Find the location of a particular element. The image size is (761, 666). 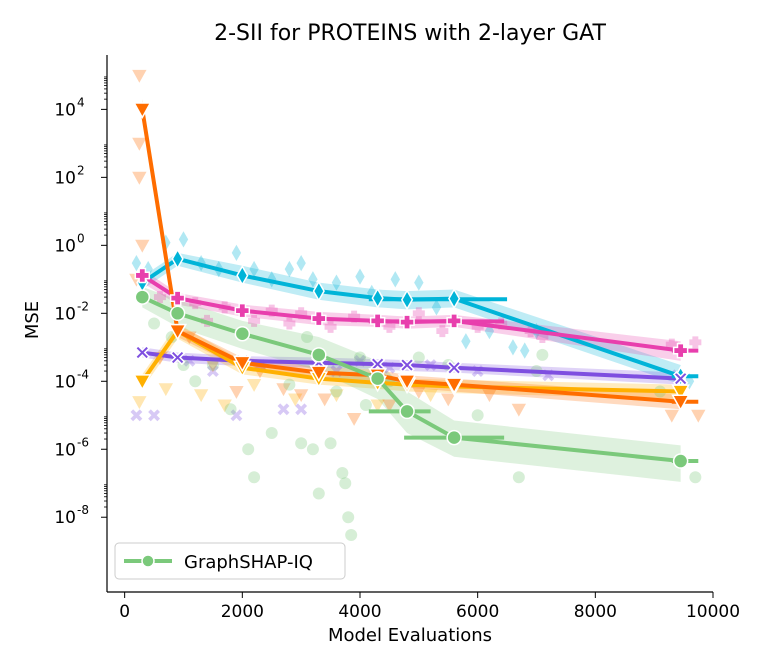

y-tick-exponent: -4 is located at coordinates (83, 374).